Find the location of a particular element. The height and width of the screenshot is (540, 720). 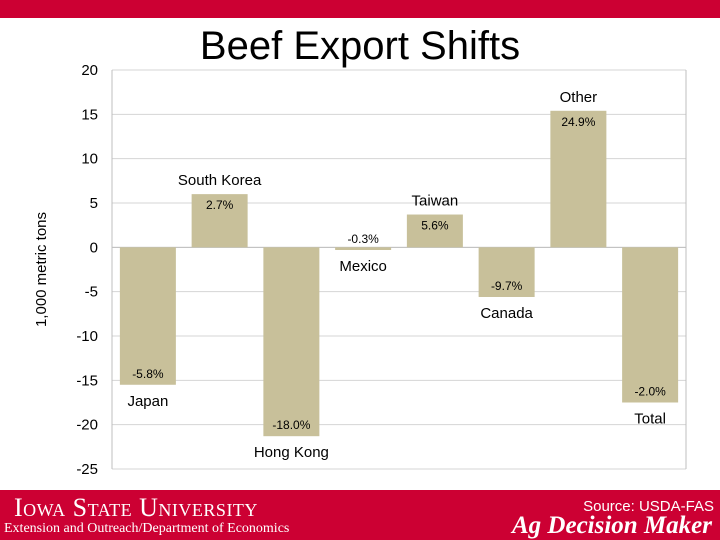

data-label: -5.8% is located at coordinates (148, 374).